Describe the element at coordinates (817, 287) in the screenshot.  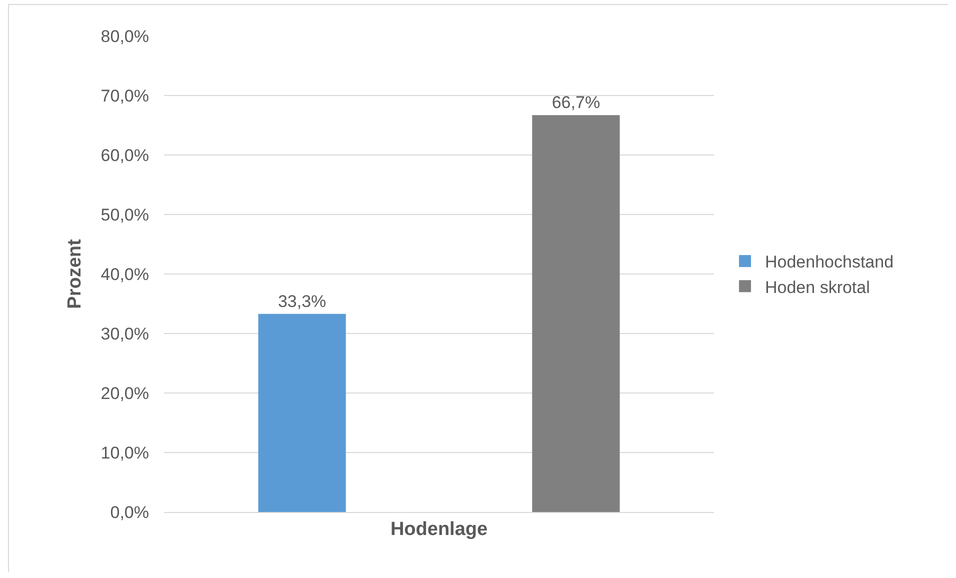
I see `legend-label: Hoden skrotal` at that location.